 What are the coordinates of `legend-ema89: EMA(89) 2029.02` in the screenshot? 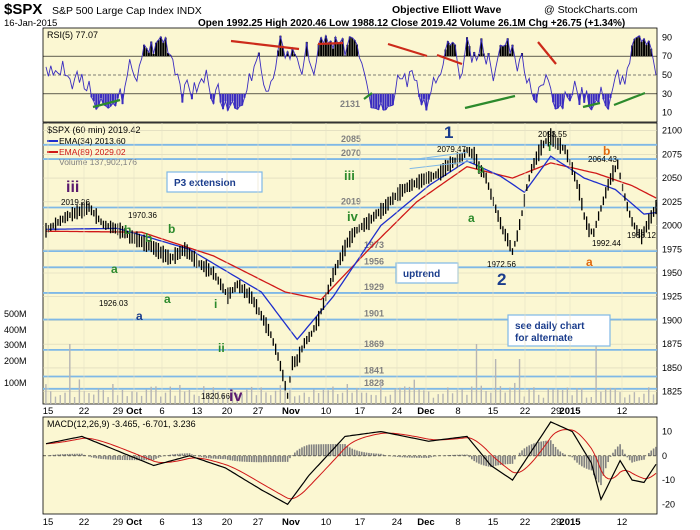 It's located at (92, 152).